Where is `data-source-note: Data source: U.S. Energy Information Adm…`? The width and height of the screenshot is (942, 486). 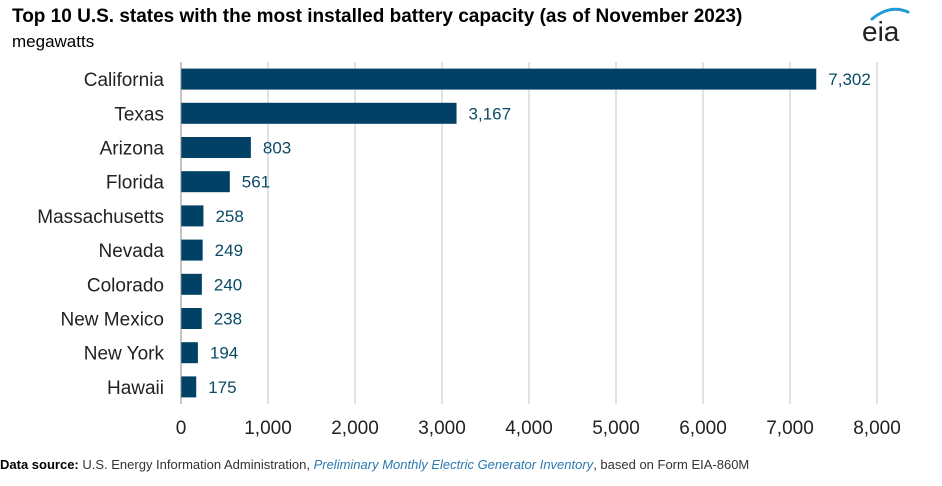 data-source-note: Data source: U.S. Energy Information Adm… is located at coordinates (374, 464).